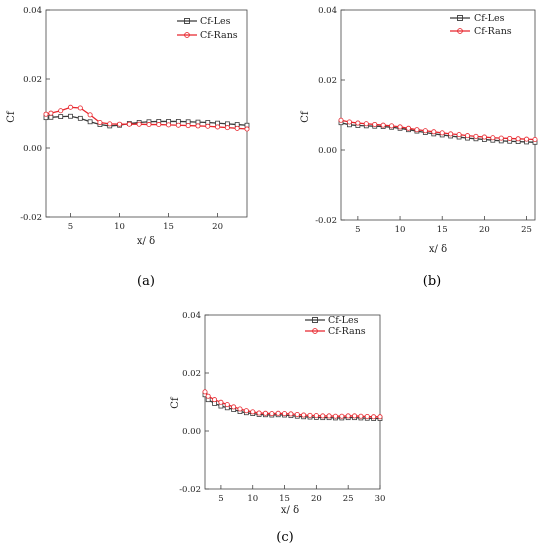 This screenshot has height=550, width=546. I want to click on x-tick-label-b-2: 15, so click(442, 230).